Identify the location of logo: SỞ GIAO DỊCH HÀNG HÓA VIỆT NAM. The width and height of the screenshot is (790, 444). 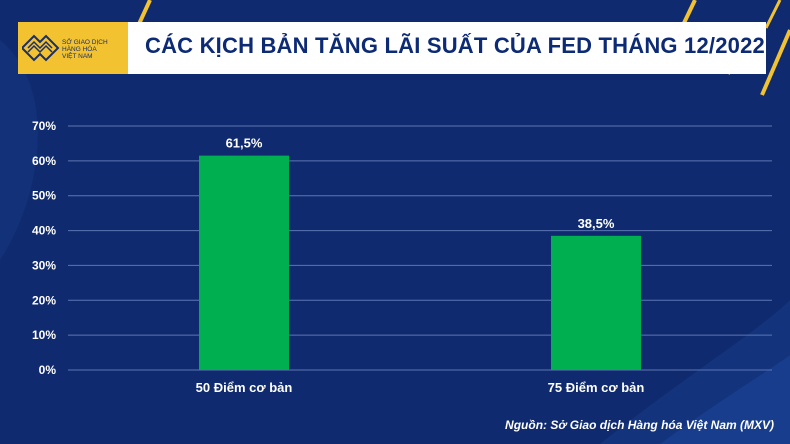
(73, 48).